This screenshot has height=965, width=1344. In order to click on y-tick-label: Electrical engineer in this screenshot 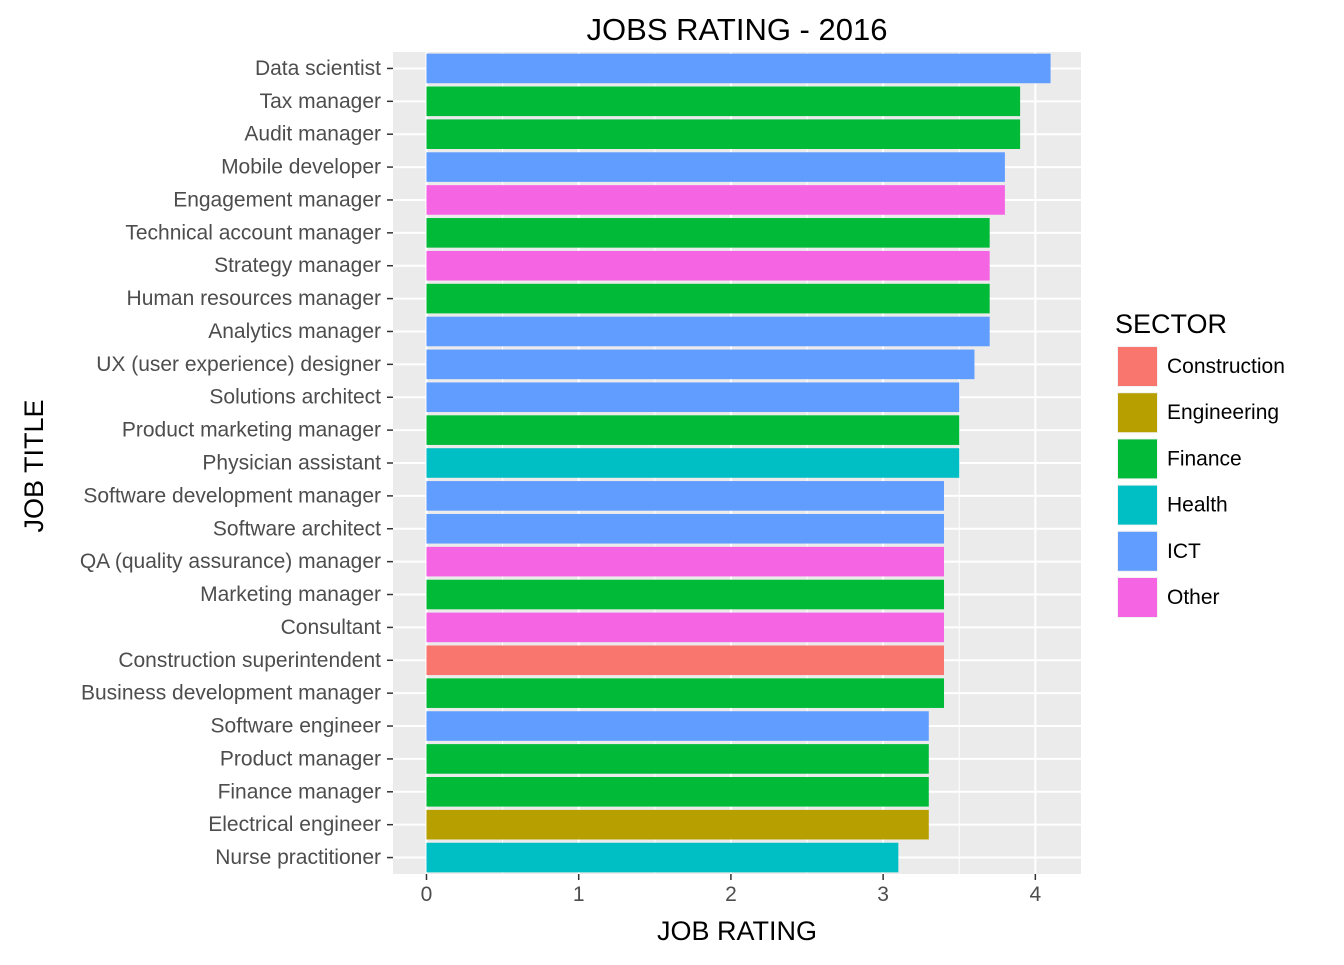, I will do `click(294, 824)`.